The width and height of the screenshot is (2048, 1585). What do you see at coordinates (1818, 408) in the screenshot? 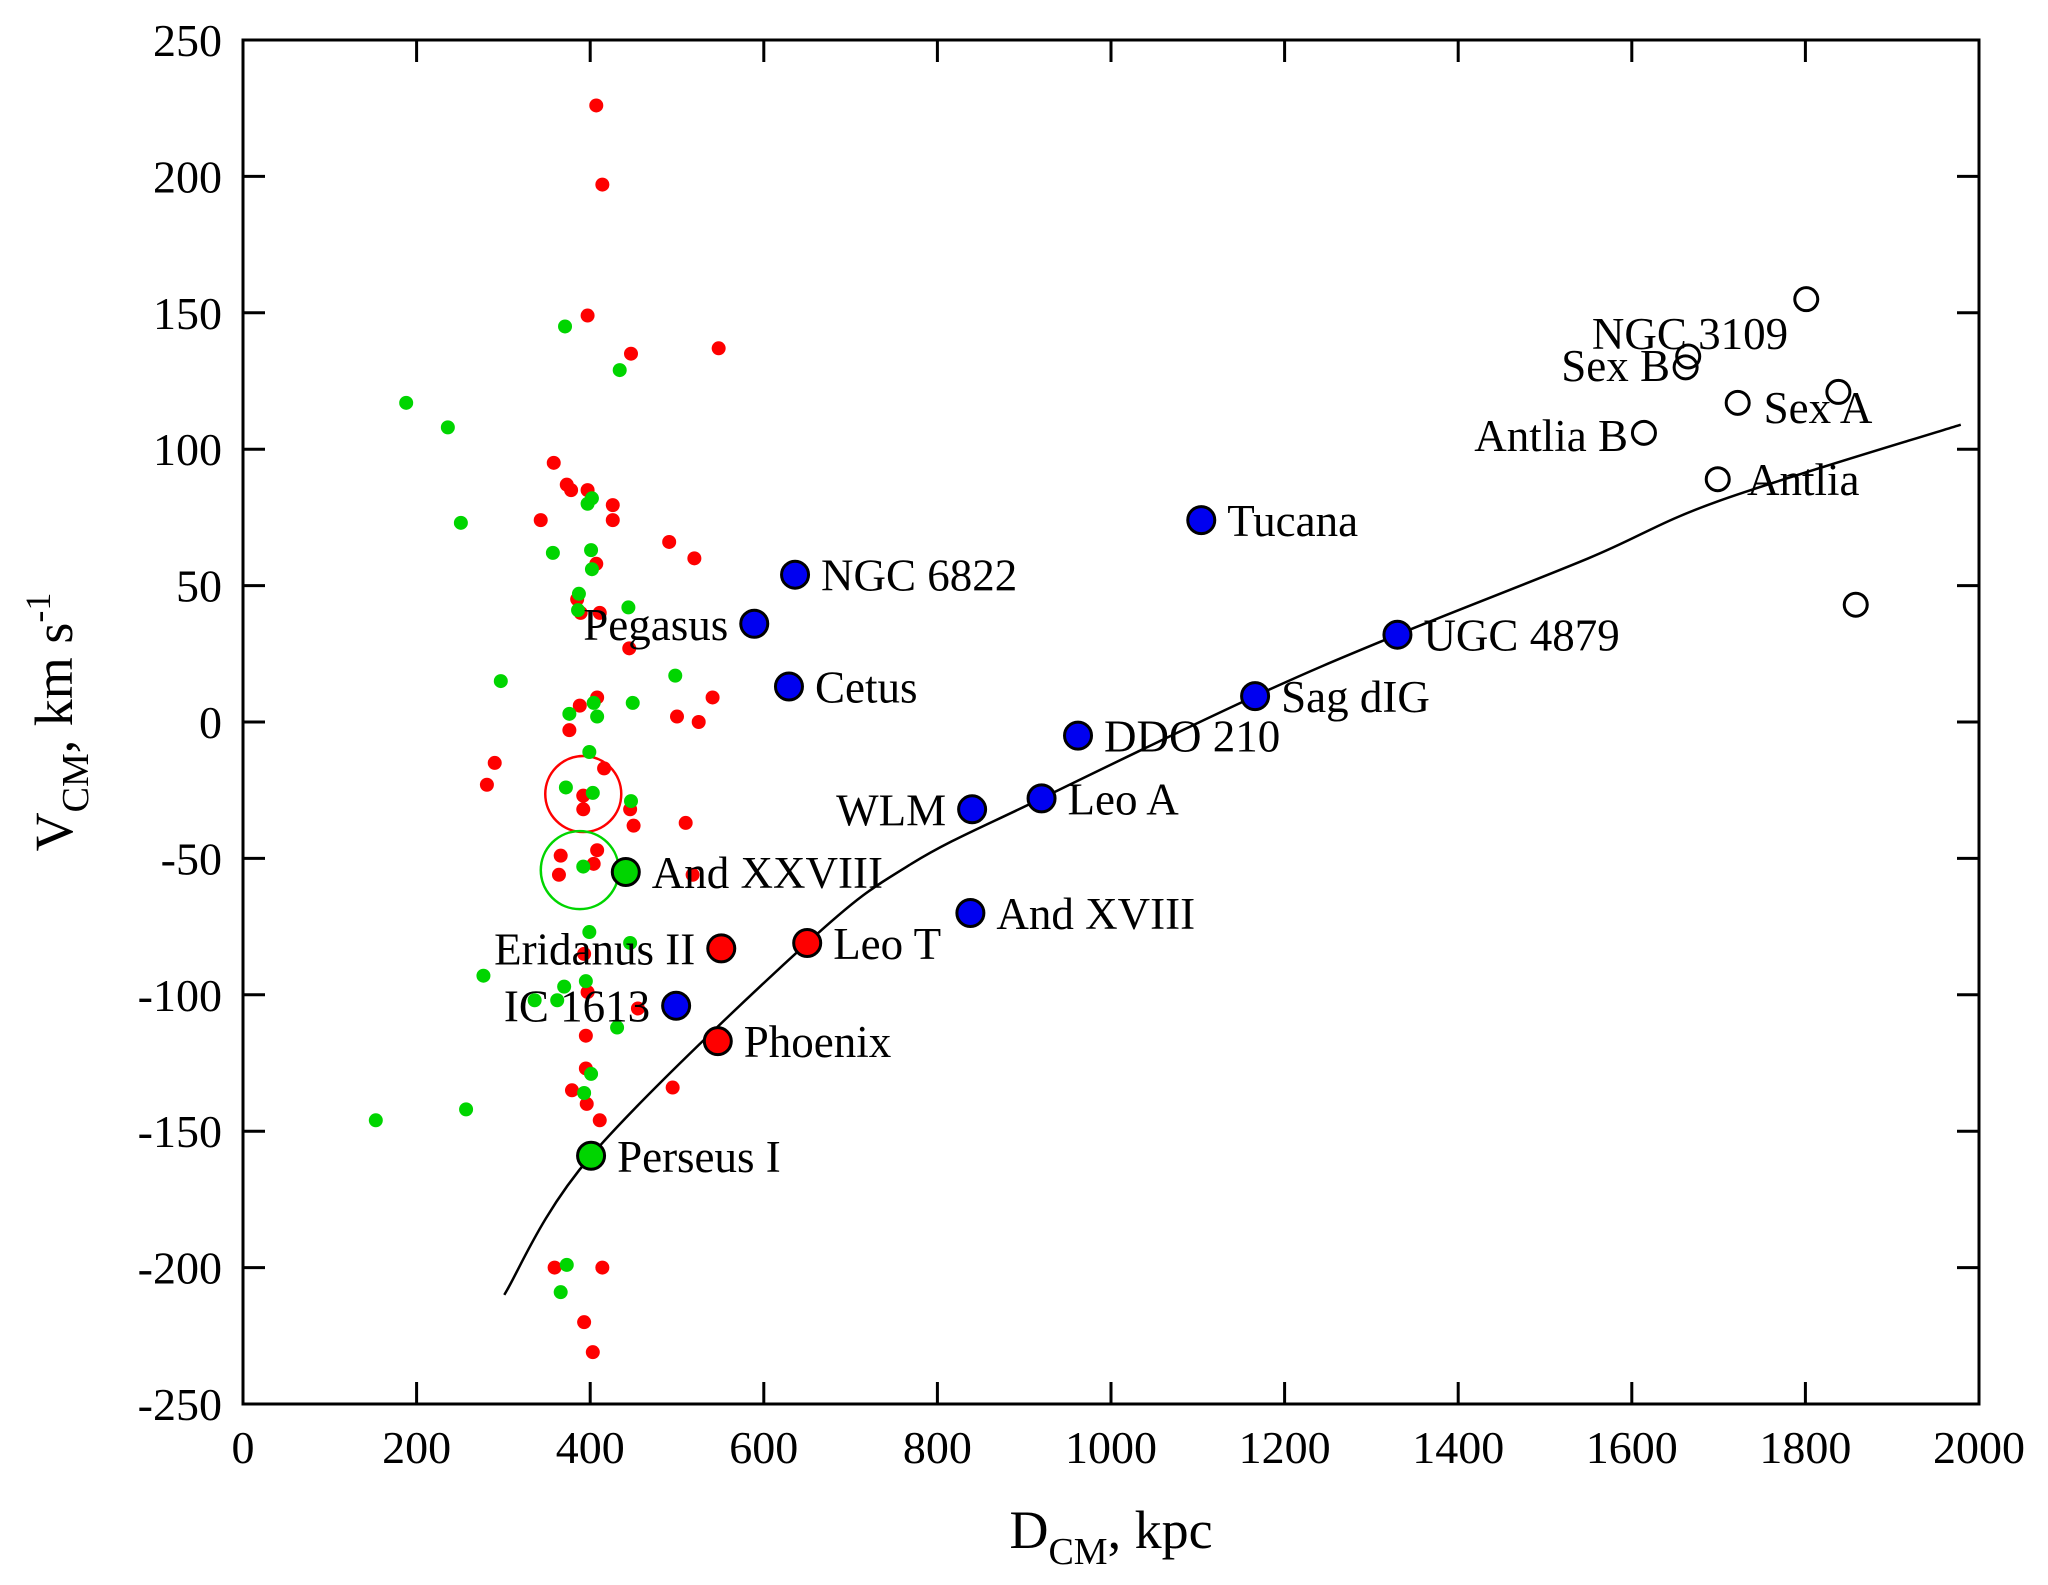
I see `label-sex-a: Sex A` at bounding box center [1818, 408].